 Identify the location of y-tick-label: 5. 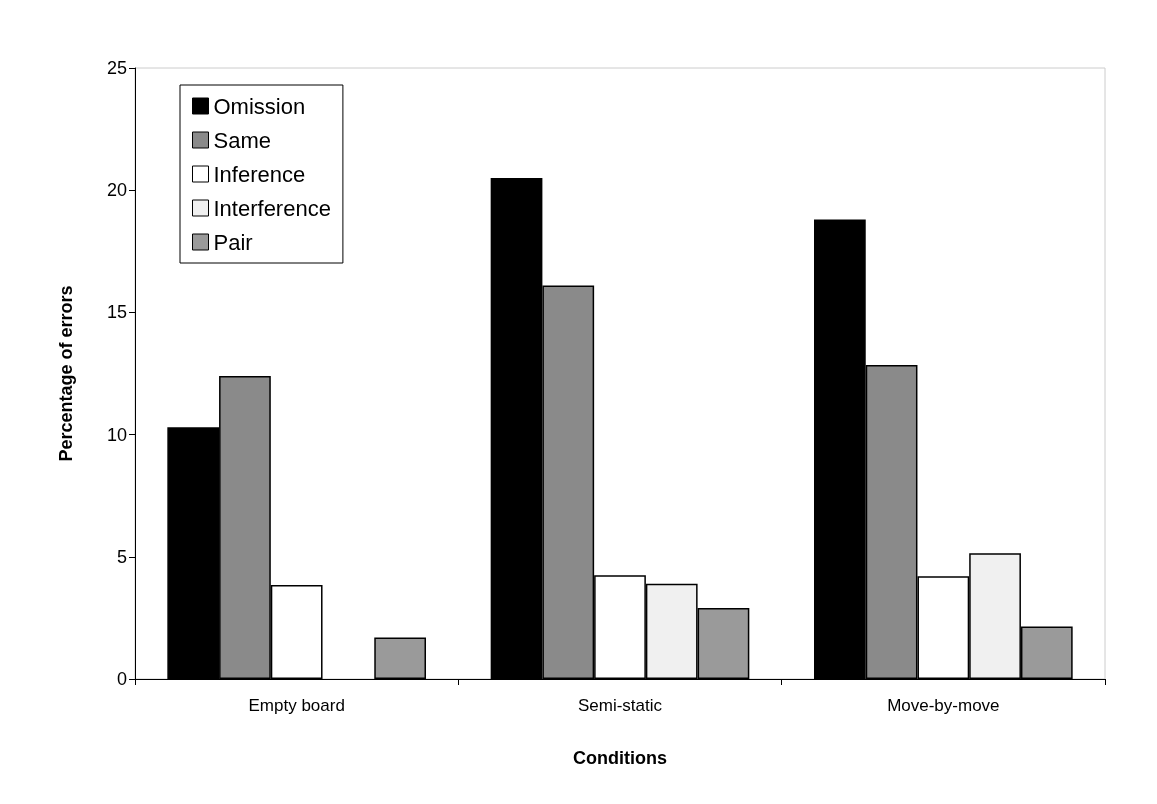
(121, 556).